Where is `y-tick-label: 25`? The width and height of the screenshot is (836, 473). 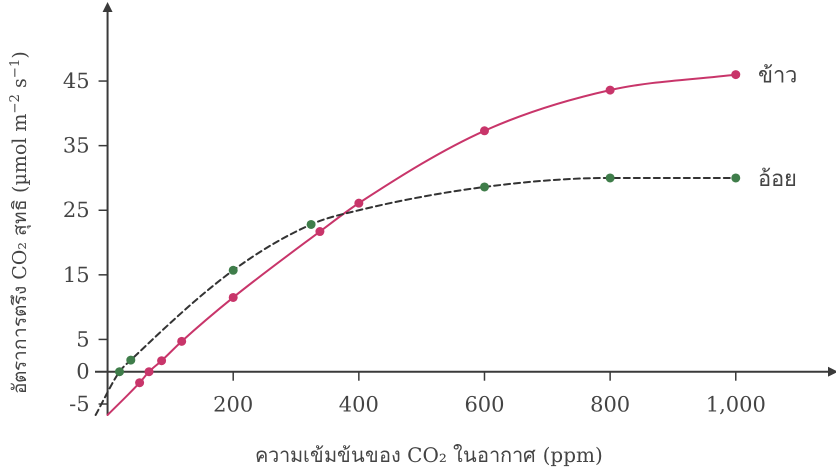
y-tick-label: 25 is located at coordinates (76, 210).